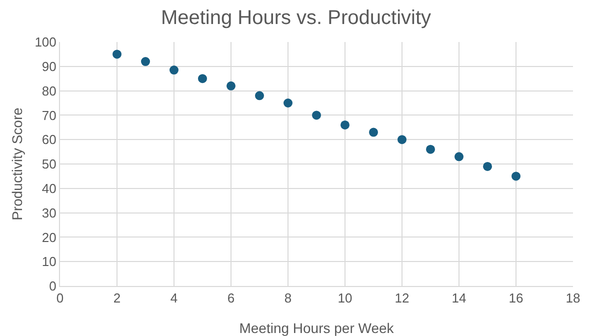 The width and height of the screenshot is (592, 336). What do you see at coordinates (402, 298) in the screenshot?
I see `x-tick-label: 12` at bounding box center [402, 298].